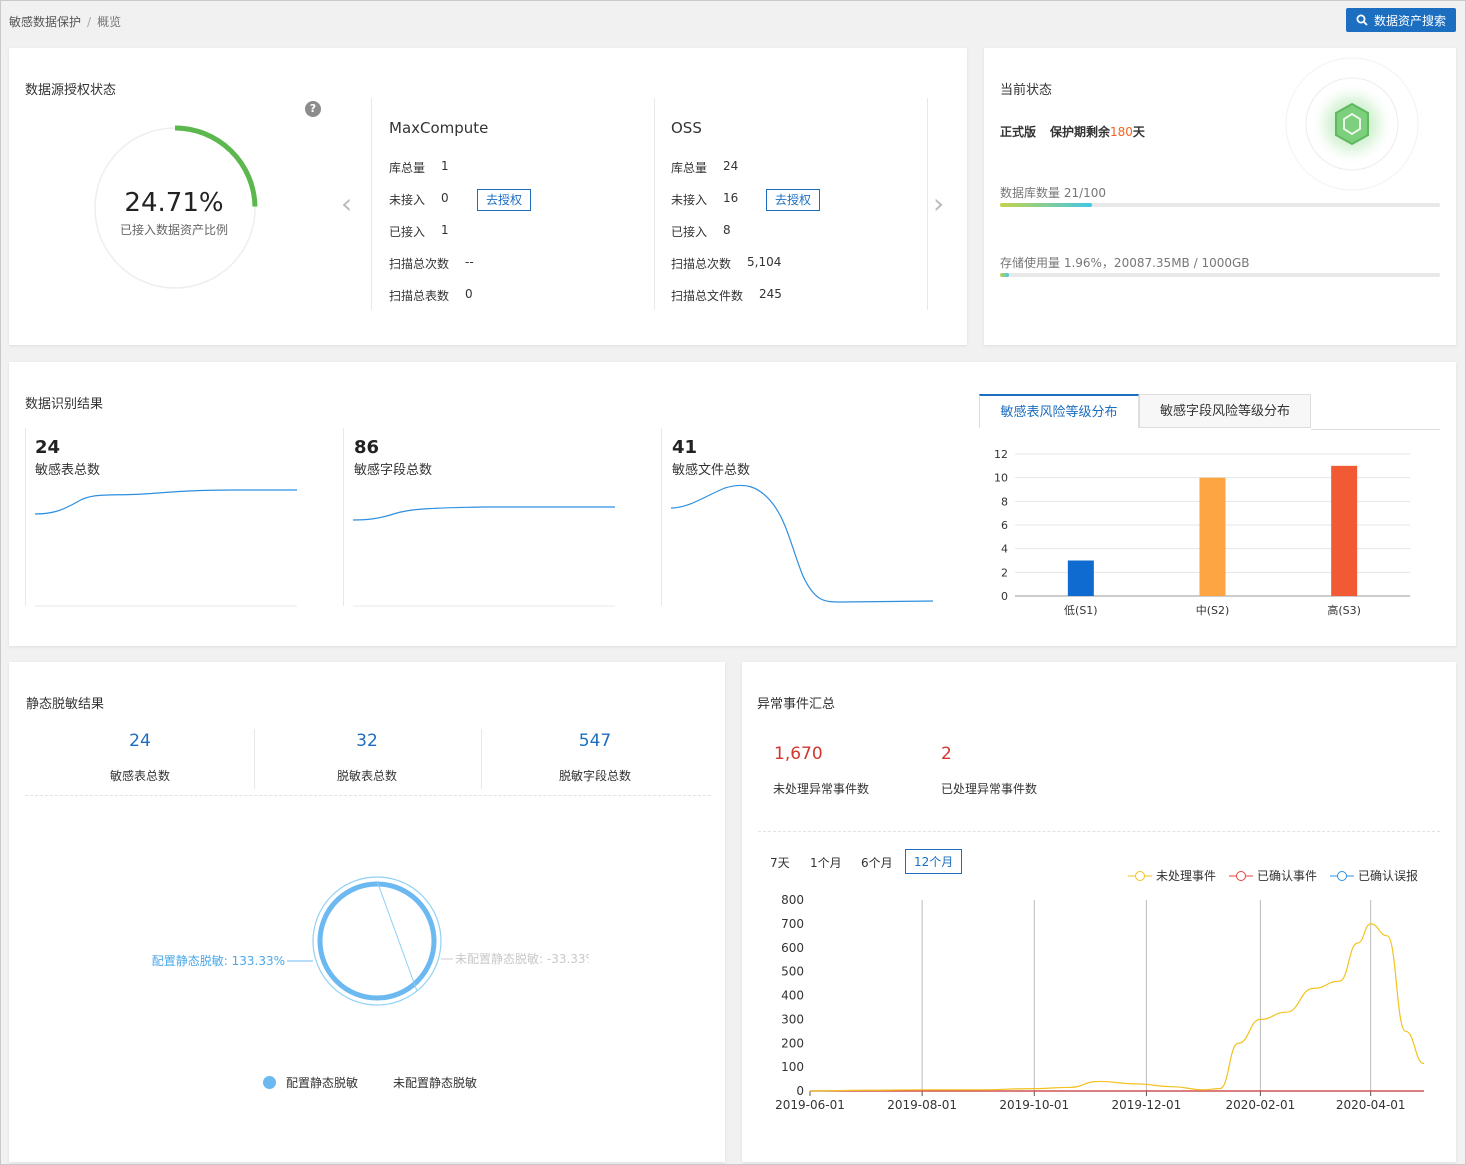 Image resolution: width=1466 pixels, height=1165 pixels. I want to click on tab-table-risk: 敏感表风险等级分布, so click(1059, 411).